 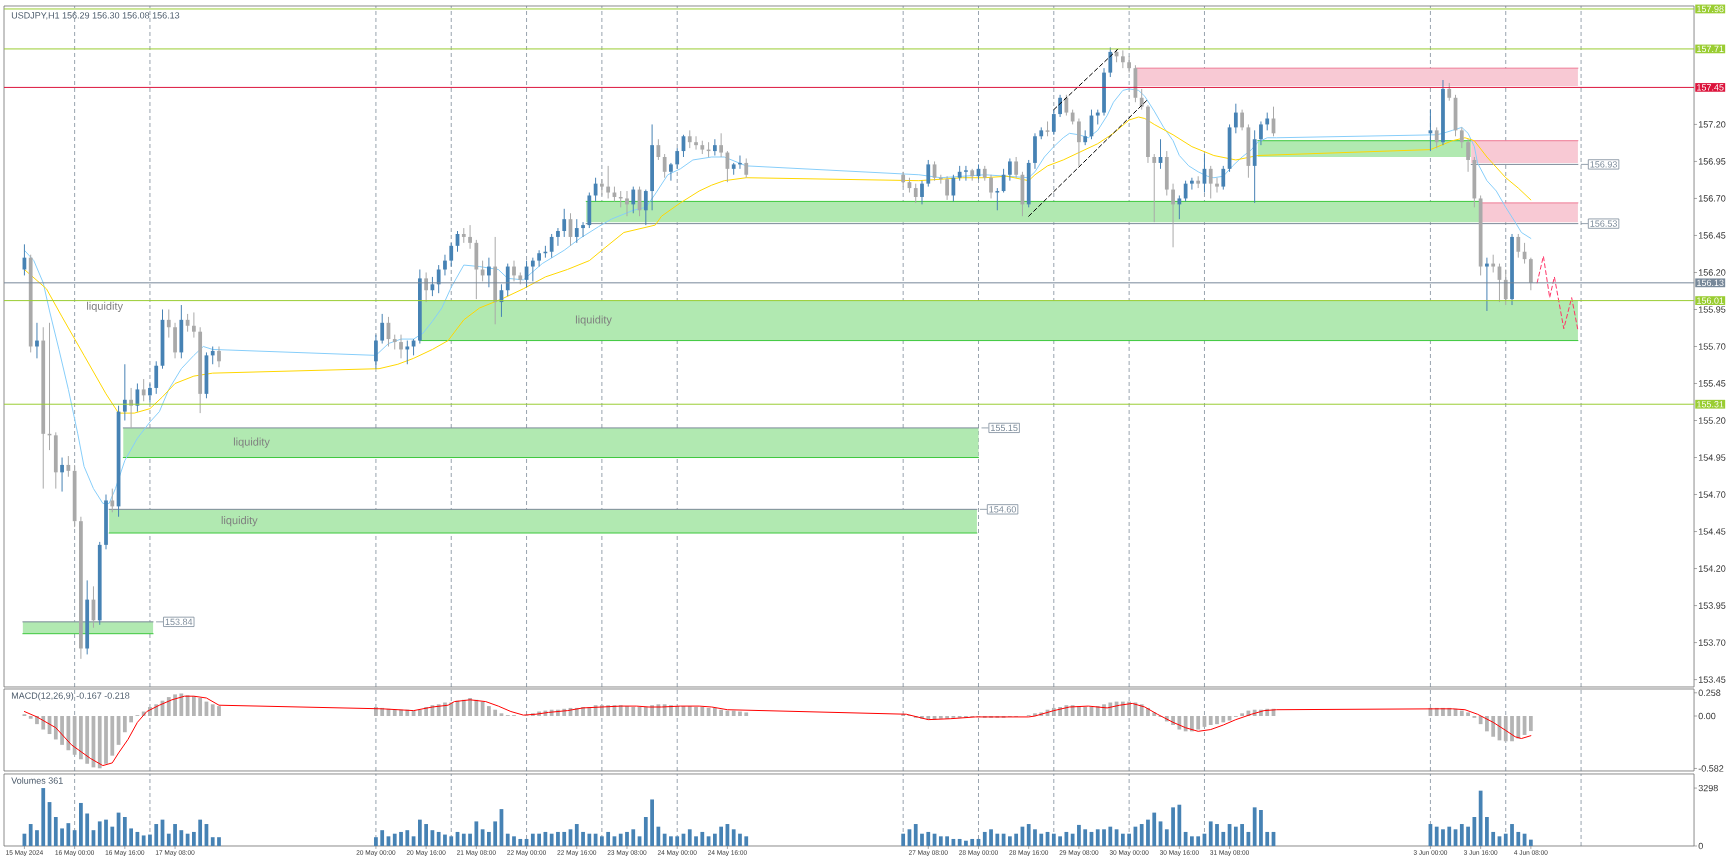 What do you see at coordinates (1709, 692) in the screenshot?
I see `y-tick-label: 0.258` at bounding box center [1709, 692].